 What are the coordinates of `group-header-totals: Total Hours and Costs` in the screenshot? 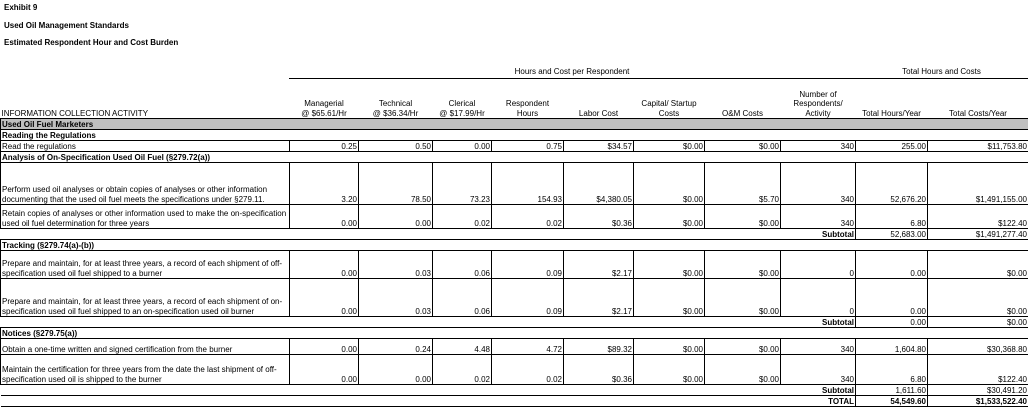 It's located at (941, 73).